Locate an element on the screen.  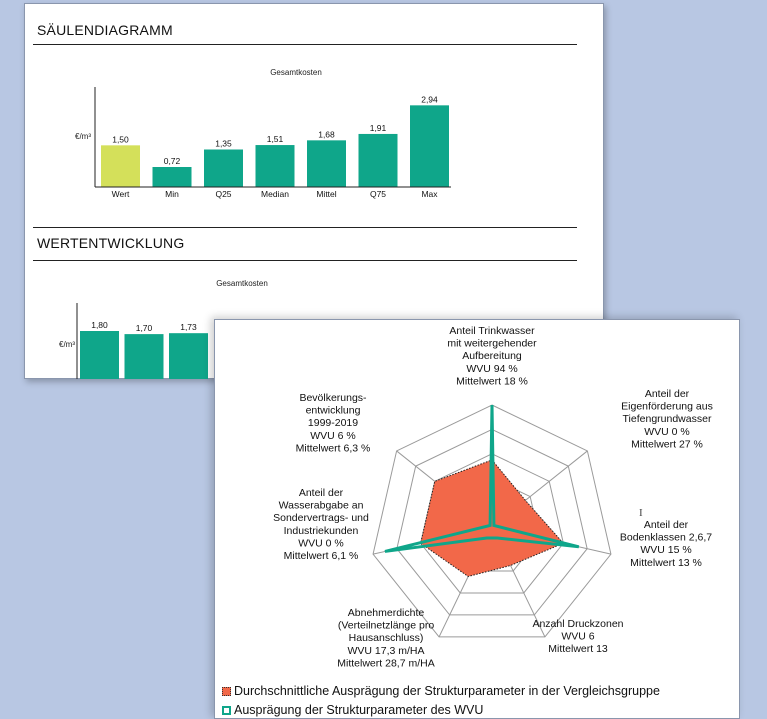
radar-axis-label-line: Tiefengrundwasser is located at coordinates (667, 419).